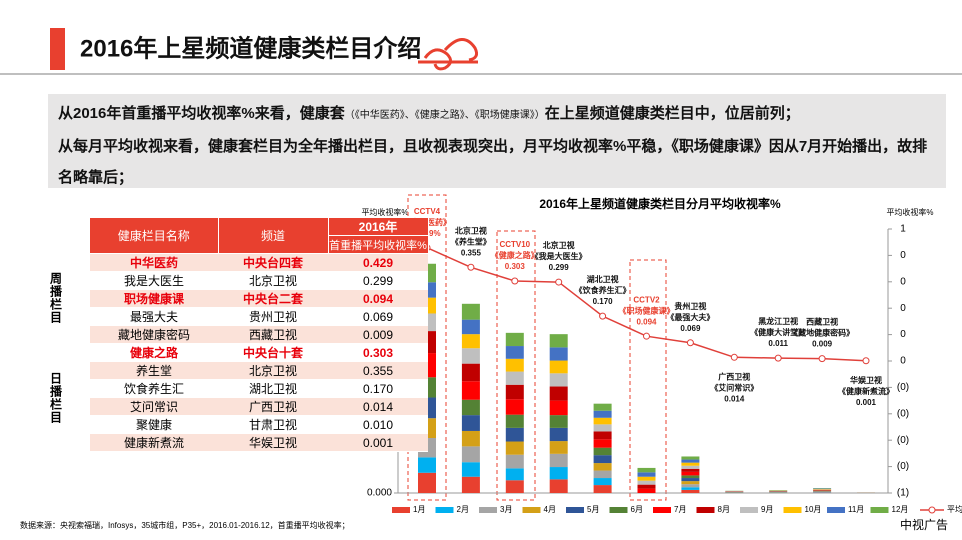  I want to click on point-channel: CCTV10, so click(514, 244).